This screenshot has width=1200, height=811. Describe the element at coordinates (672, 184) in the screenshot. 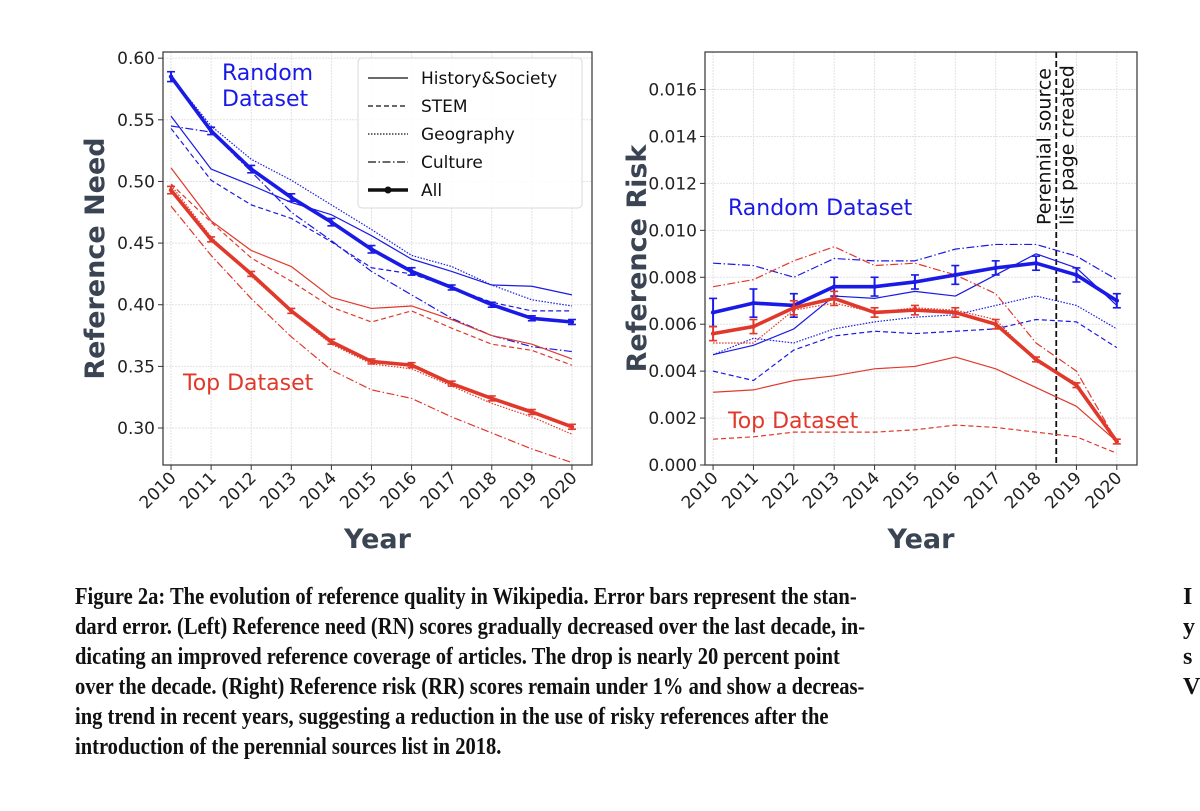

I see `y-tick-label: 0.012` at that location.